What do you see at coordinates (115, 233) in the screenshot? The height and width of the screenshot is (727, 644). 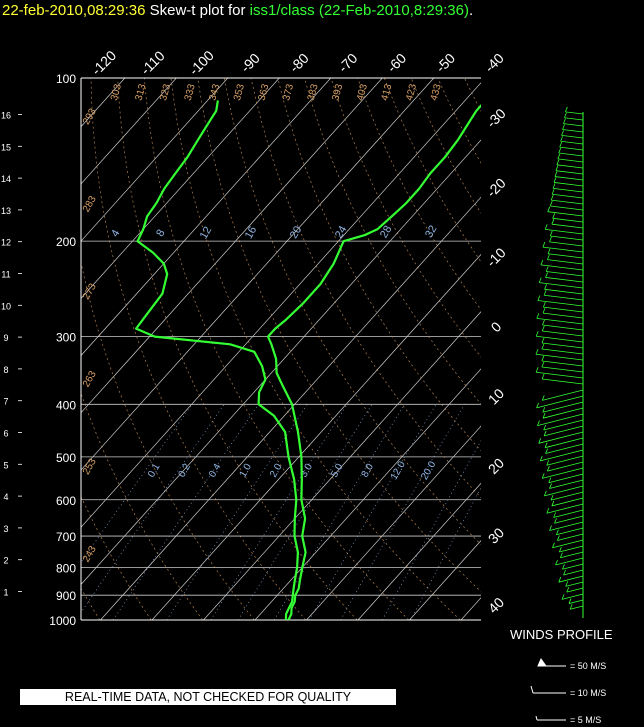 I see `mixing-ratio-label: 4` at bounding box center [115, 233].